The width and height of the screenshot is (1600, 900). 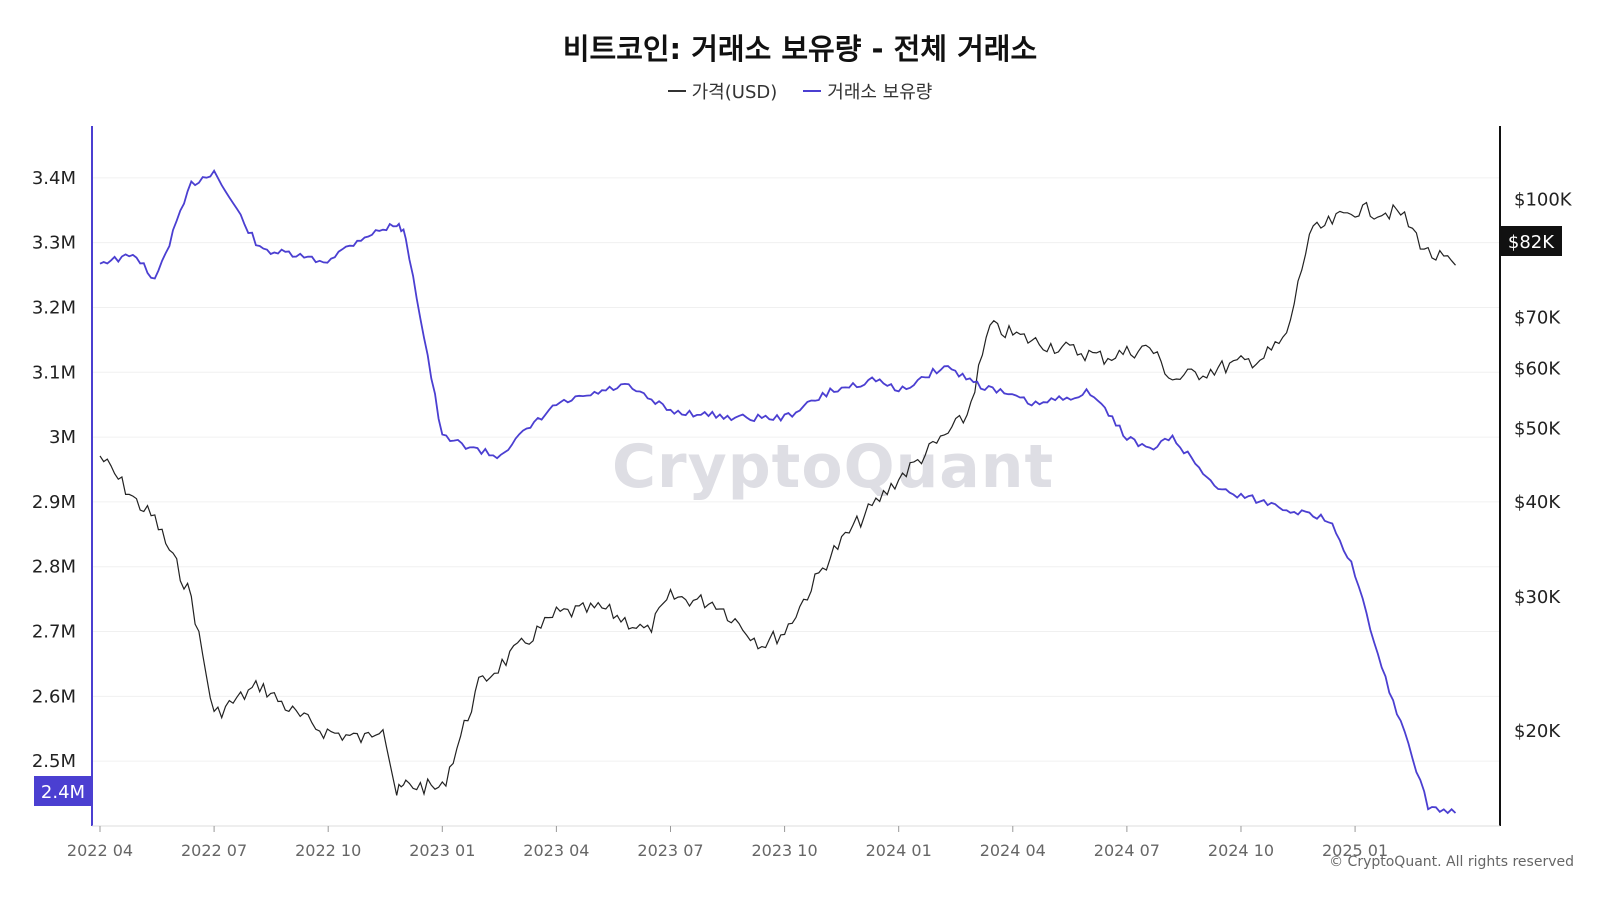 What do you see at coordinates (833, 467) in the screenshot?
I see `watermark: CryptoQuant` at bounding box center [833, 467].